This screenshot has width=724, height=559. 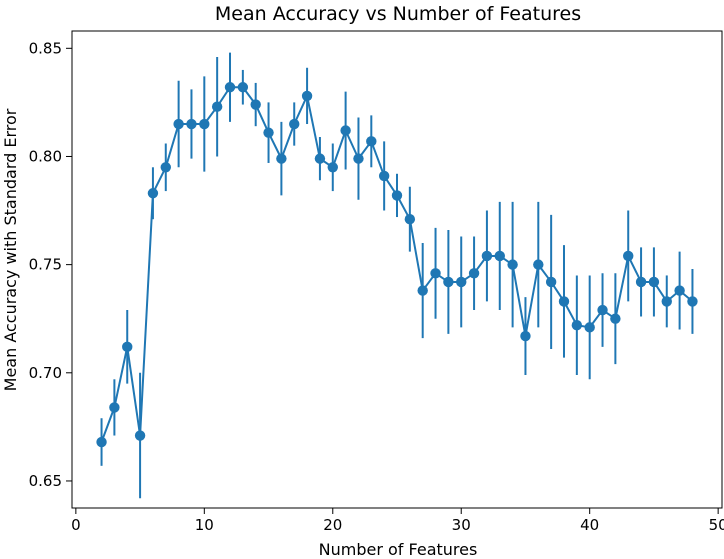 I want to click on x-tick-label: 0, so click(x=76, y=525).